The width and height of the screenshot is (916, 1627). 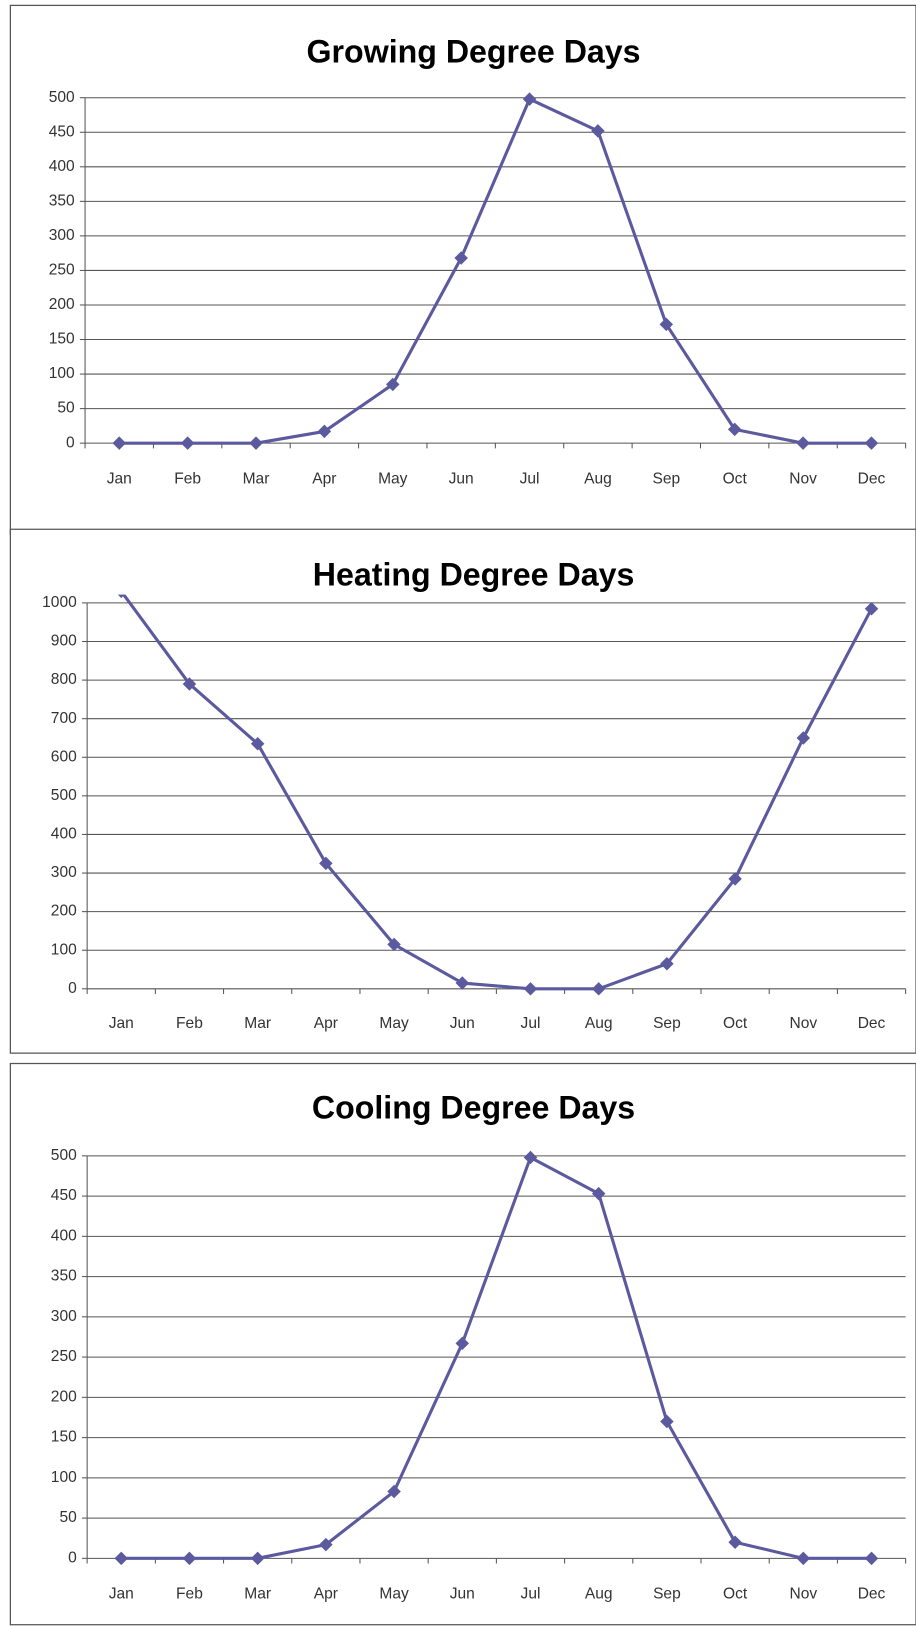 I want to click on chart-title: Cooling Degree Days, so click(x=473, y=1108).